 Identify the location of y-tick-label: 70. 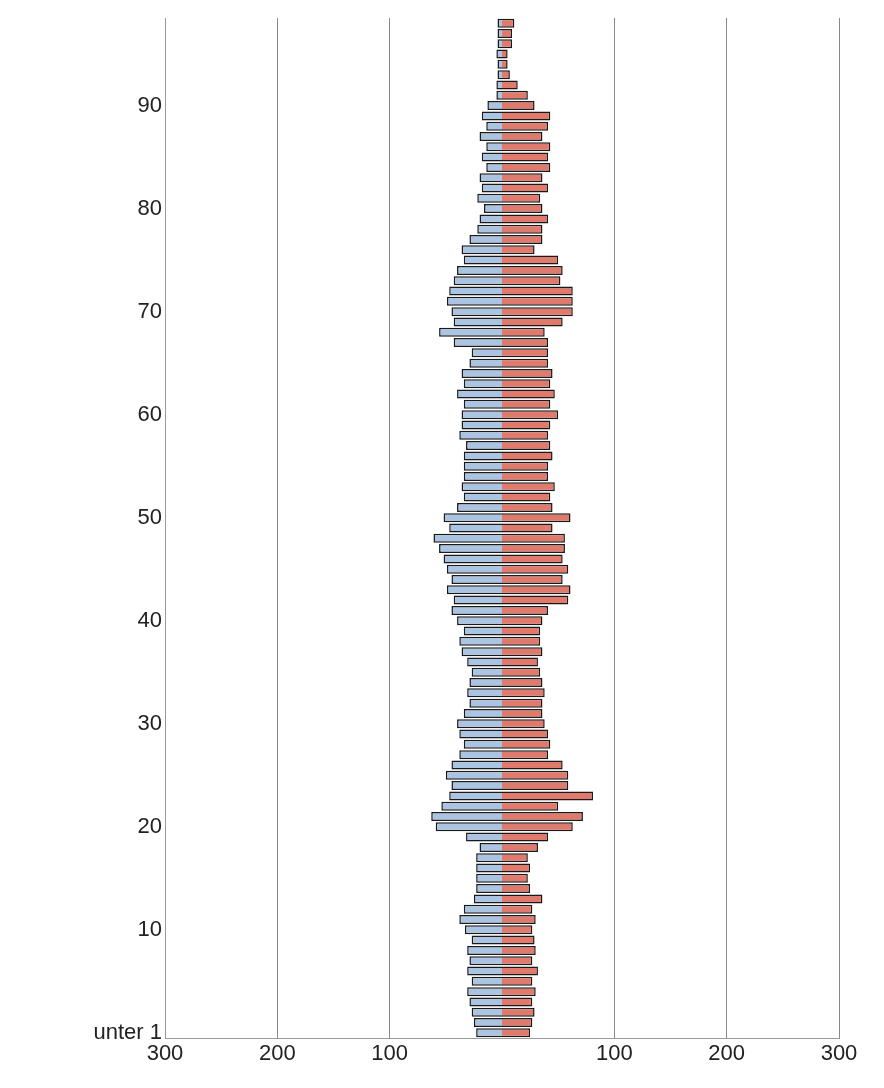
(149, 310).